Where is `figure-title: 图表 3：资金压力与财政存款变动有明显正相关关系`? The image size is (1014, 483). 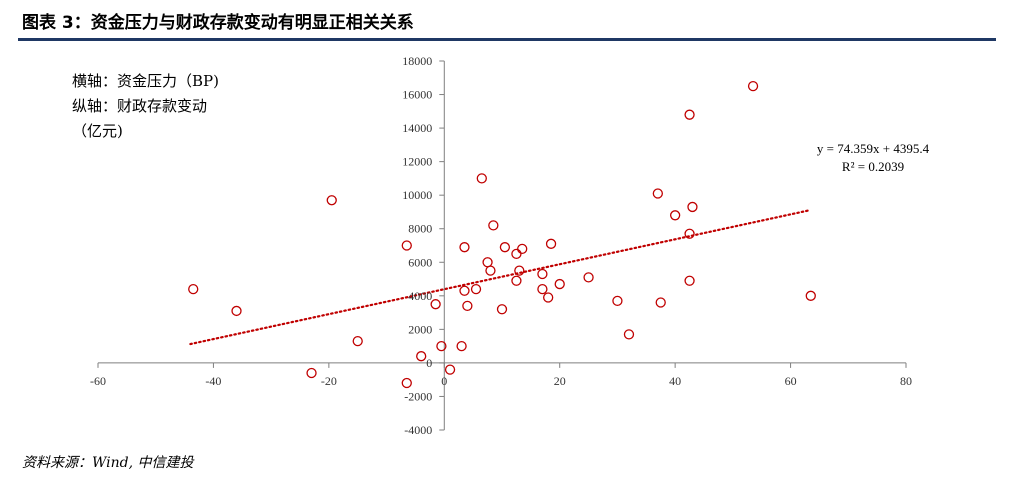 figure-title: 图表 3：资金压力与财政存款变动有明显正相关关系 is located at coordinates (218, 23).